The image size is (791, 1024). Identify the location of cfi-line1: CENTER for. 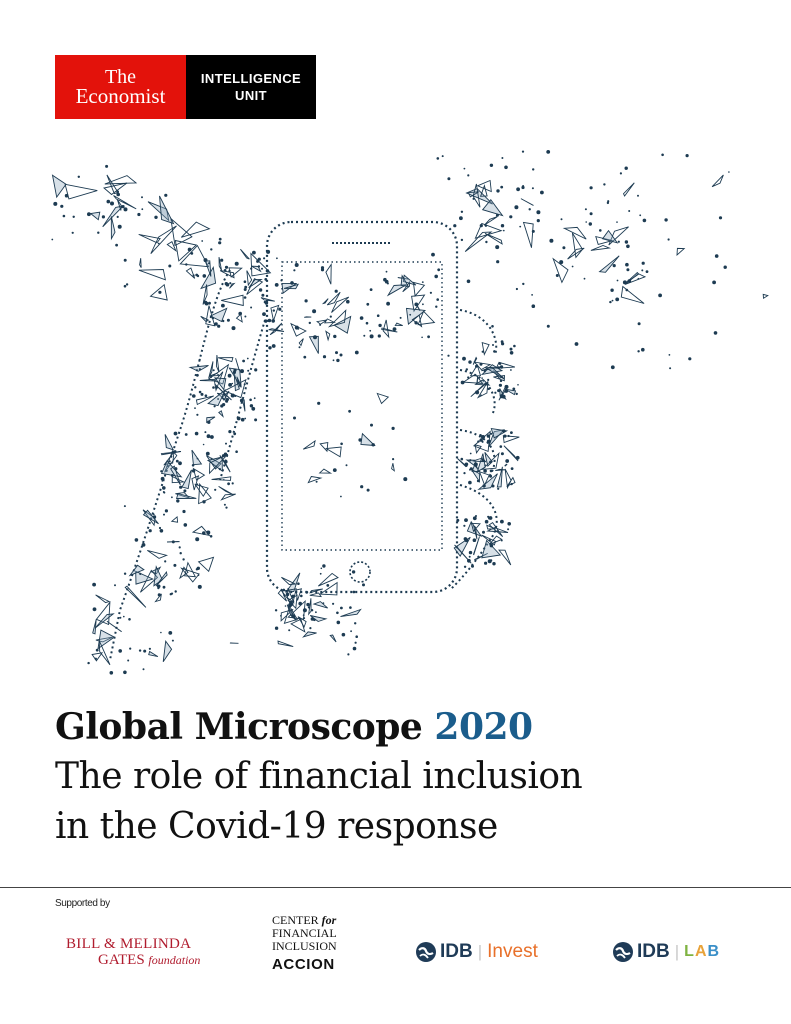
(304, 920).